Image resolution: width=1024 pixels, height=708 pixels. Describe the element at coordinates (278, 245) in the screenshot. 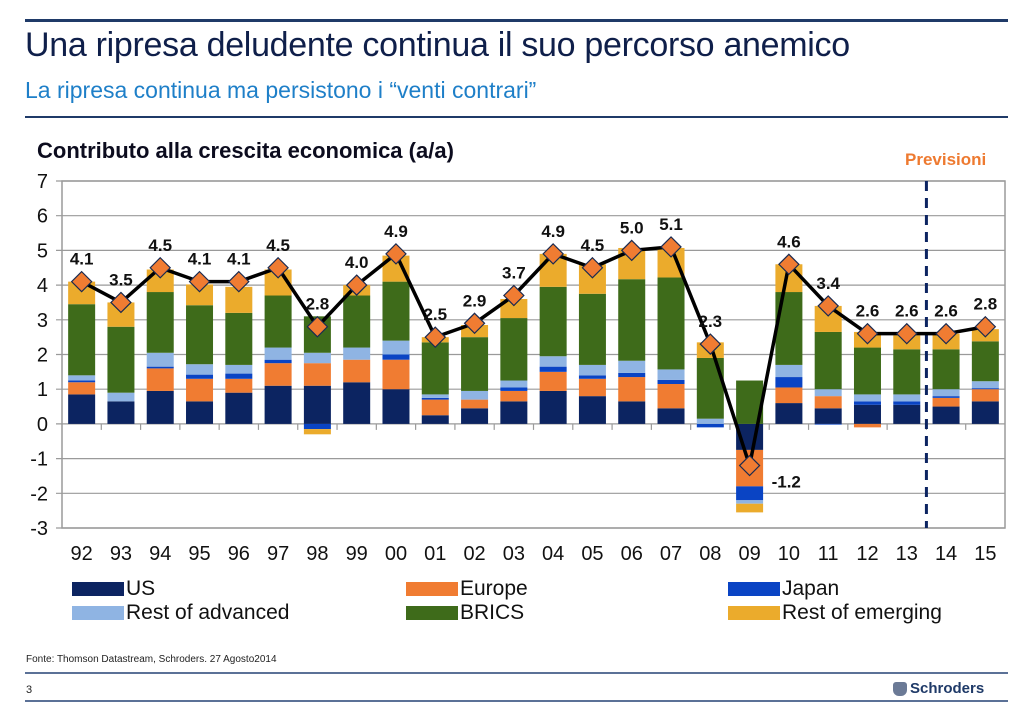

I see `value-label-97: 4.5` at that location.